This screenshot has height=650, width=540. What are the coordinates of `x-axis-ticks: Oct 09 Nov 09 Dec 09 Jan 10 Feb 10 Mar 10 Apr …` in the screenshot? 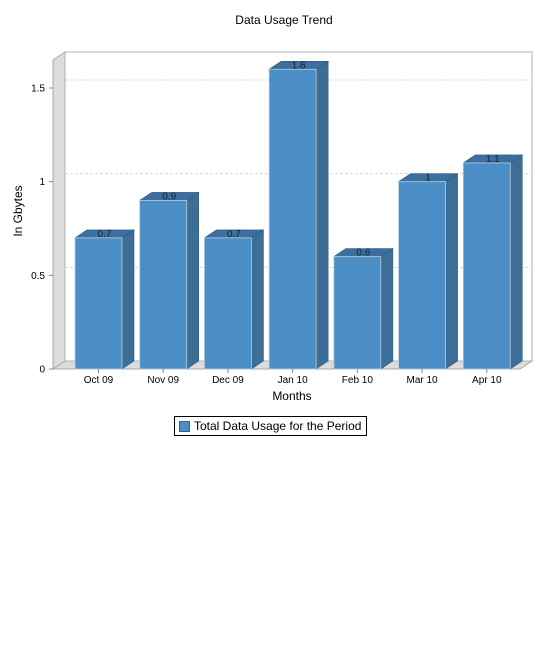 It's located at (293, 377).